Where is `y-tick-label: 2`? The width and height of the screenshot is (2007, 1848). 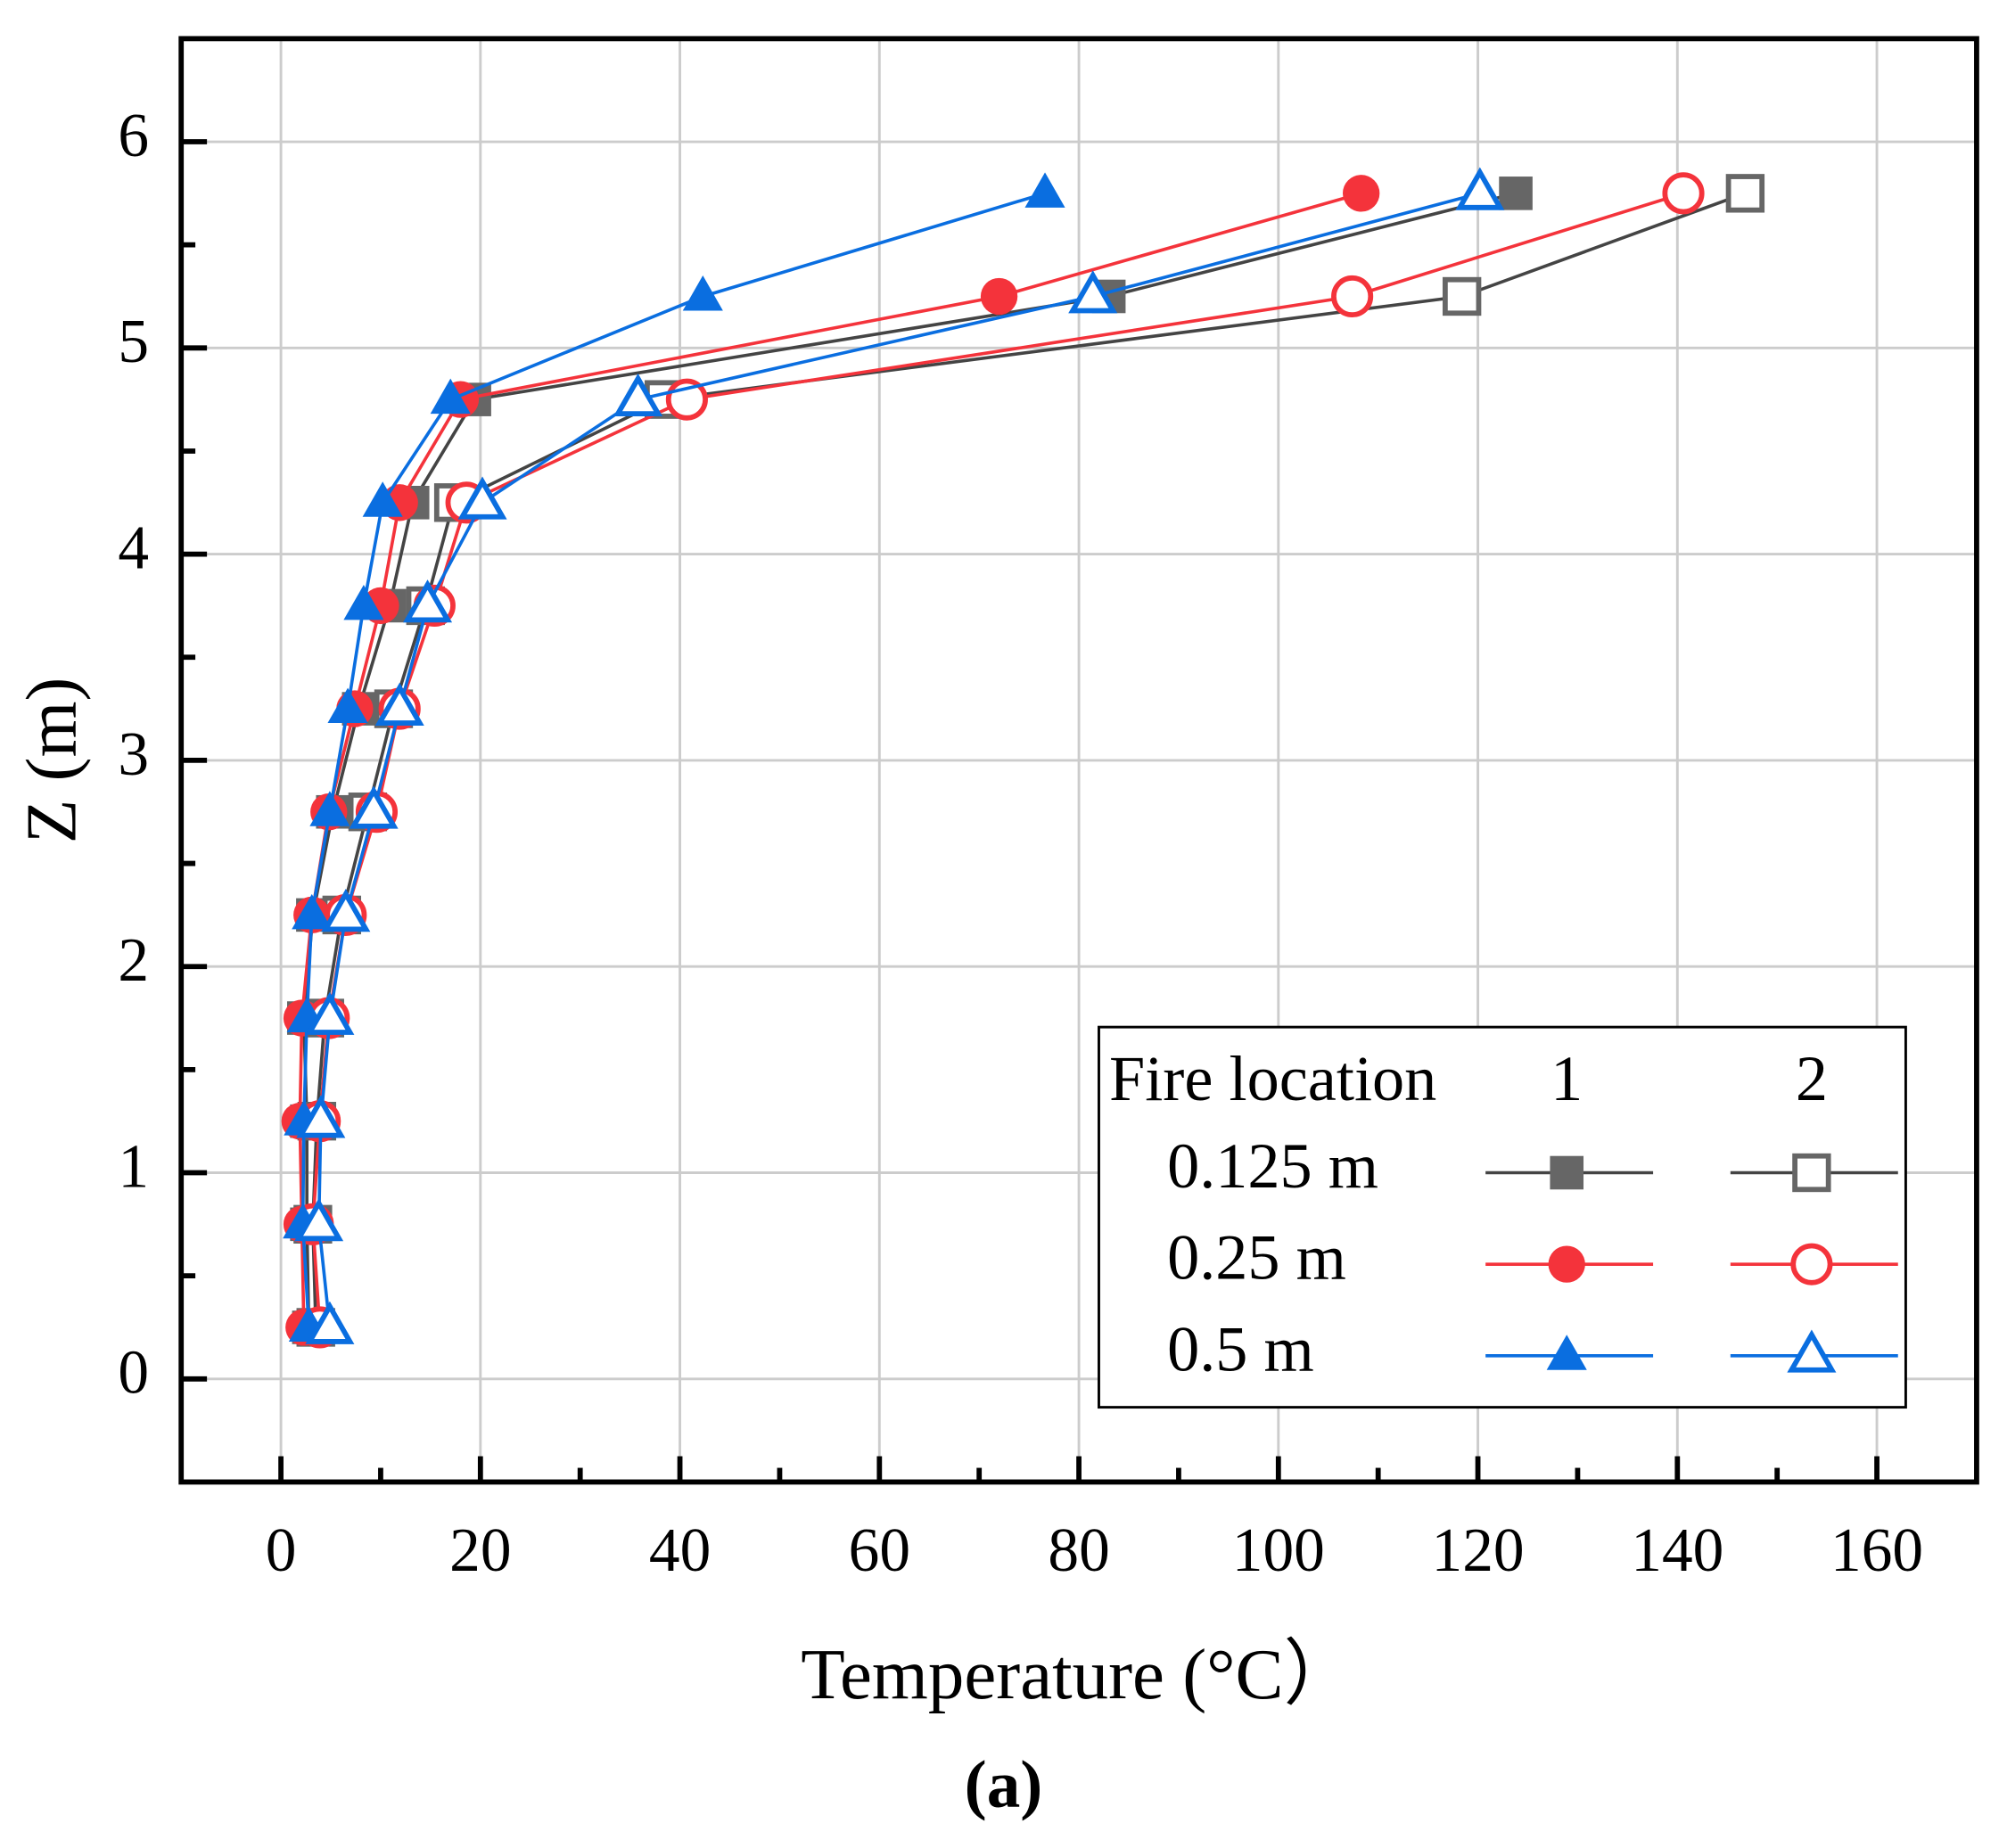 y-tick-label: 2 is located at coordinates (133, 960).